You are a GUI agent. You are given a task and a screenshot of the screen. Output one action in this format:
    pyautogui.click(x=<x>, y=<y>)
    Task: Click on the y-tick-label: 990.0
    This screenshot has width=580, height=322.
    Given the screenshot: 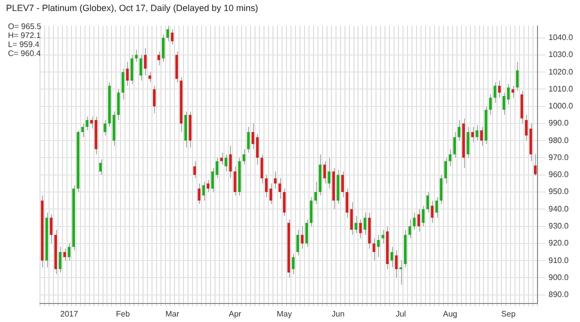 What is the action you would take?
    pyautogui.click(x=559, y=123)
    